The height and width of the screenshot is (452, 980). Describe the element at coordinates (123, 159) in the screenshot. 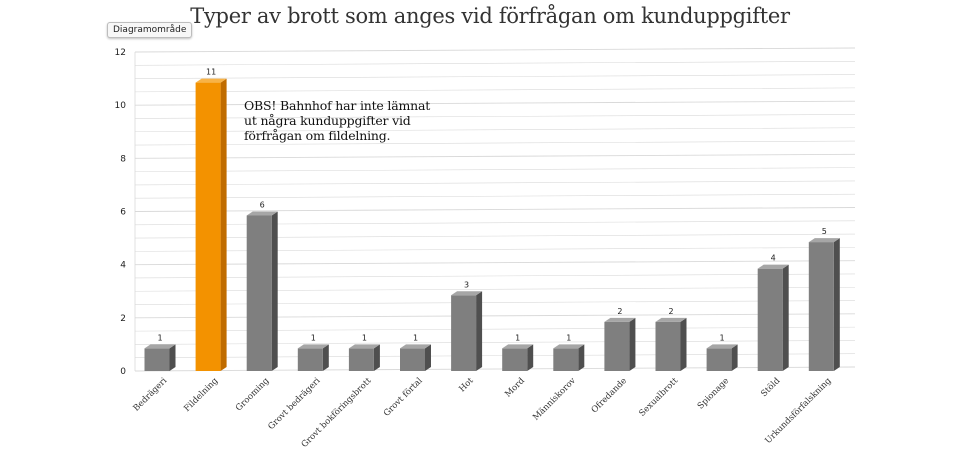

I see `y-tick-label: 8` at that location.